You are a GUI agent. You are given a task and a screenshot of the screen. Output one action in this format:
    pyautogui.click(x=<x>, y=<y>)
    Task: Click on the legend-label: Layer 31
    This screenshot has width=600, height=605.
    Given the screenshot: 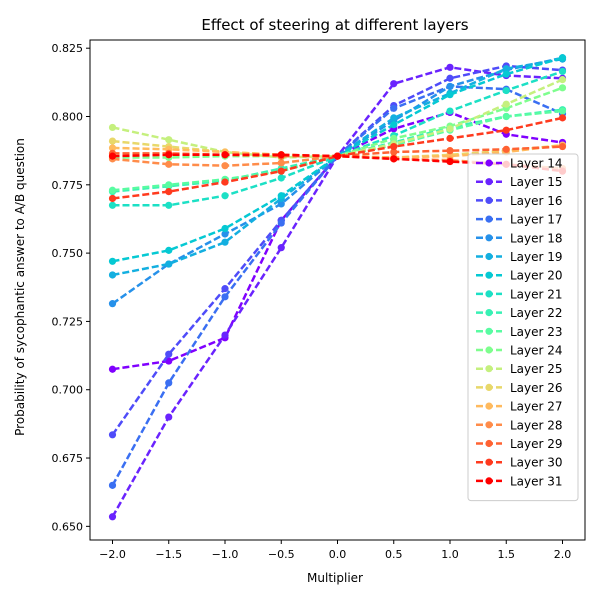 What is the action you would take?
    pyautogui.click(x=536, y=481)
    